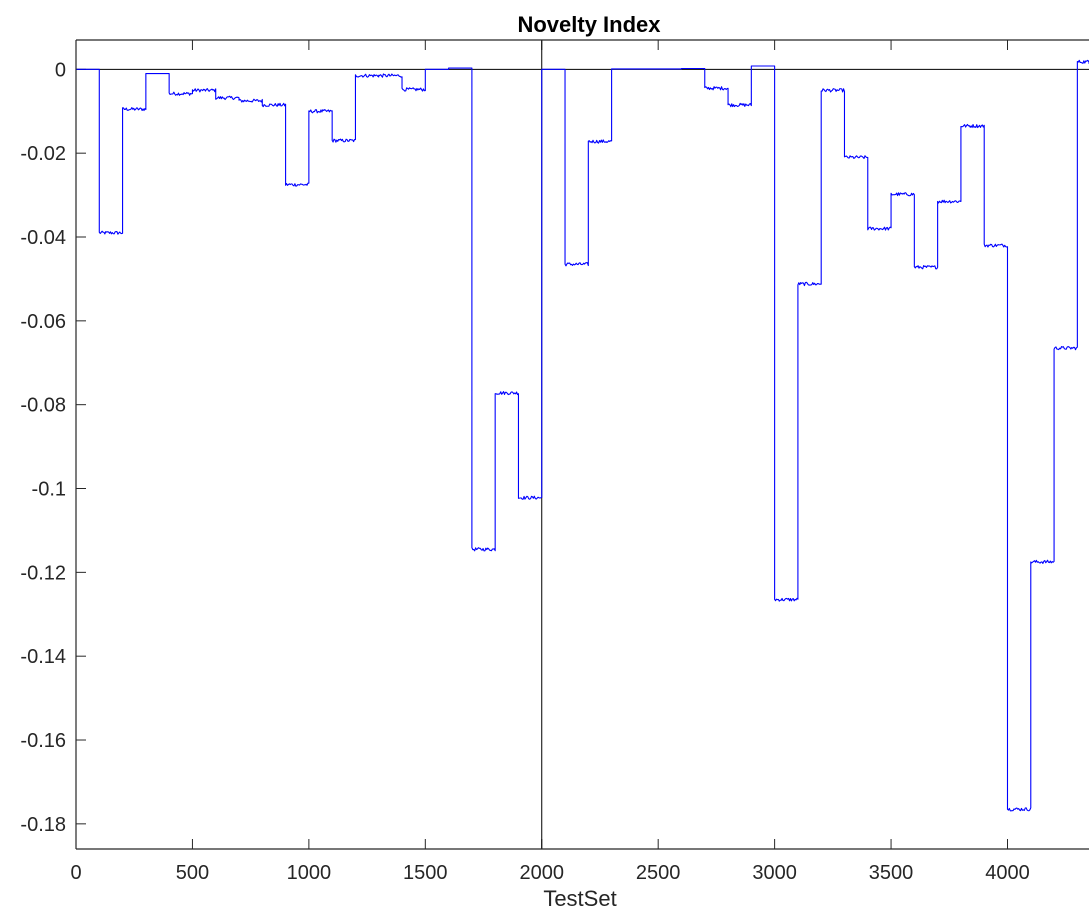 This screenshot has height=914, width=1089. I want to click on x-axis-label: TestSet, so click(579, 898).